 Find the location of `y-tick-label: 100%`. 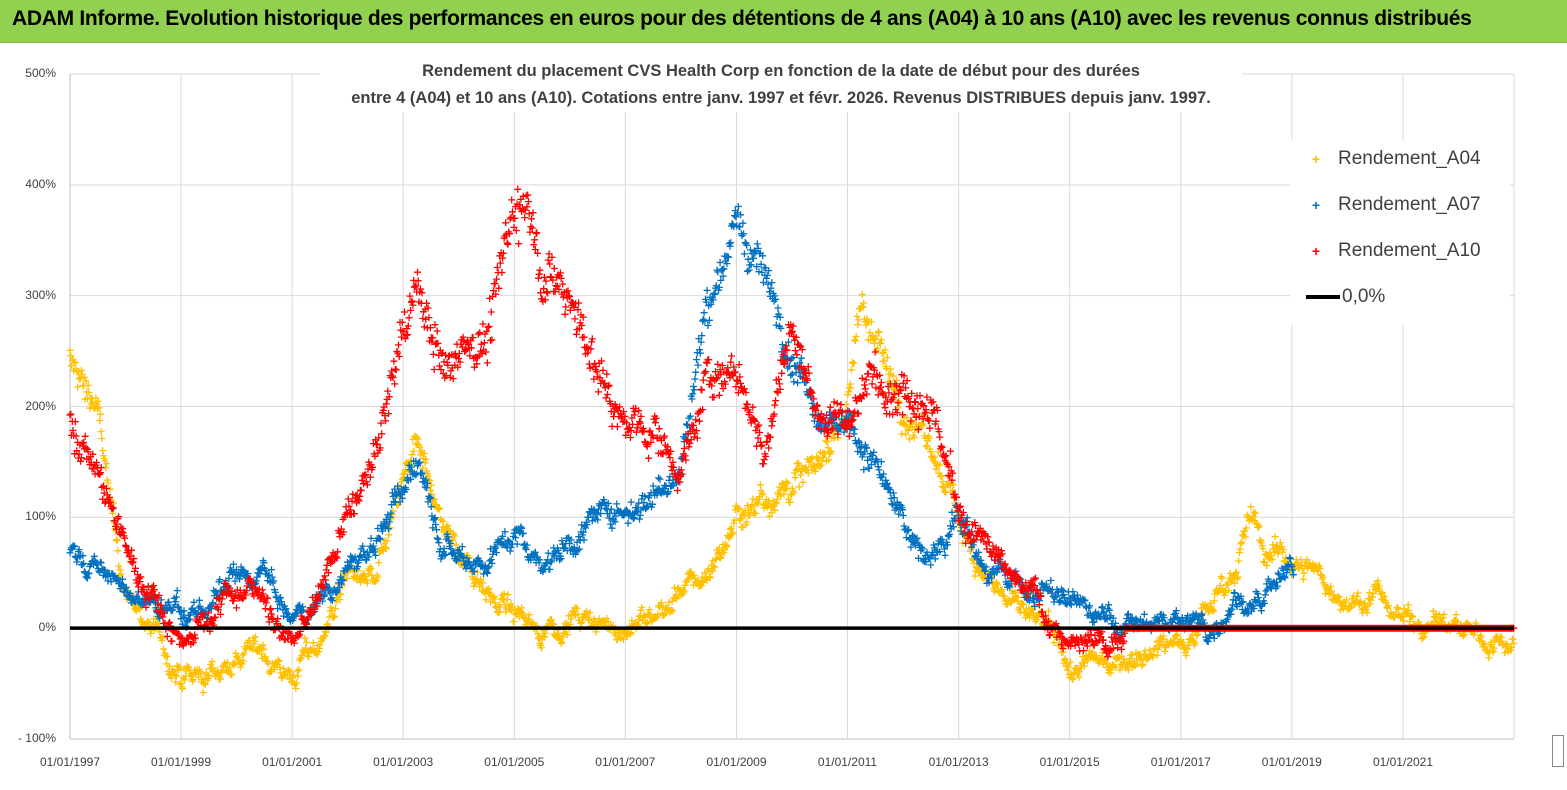

y-tick-label: 100% is located at coordinates (40, 516).